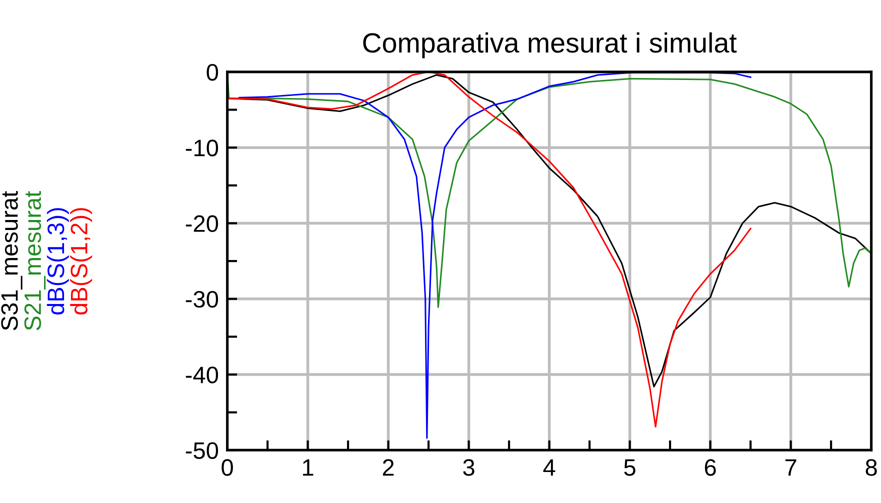 This screenshot has height=503, width=881. What do you see at coordinates (202, 375) in the screenshot?
I see `y-tick-label: -40` at bounding box center [202, 375].